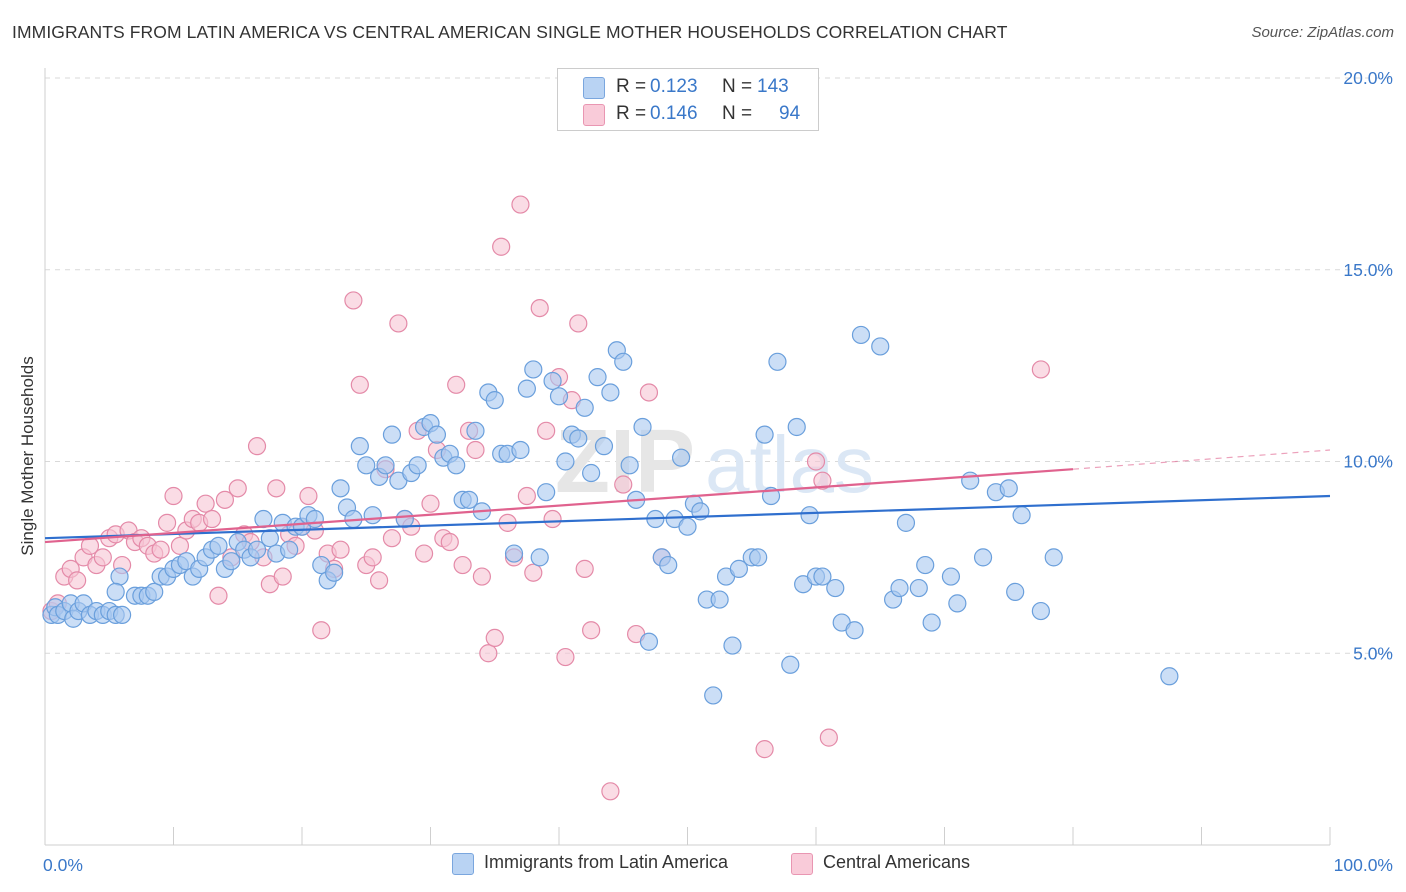 The width and height of the screenshot is (1406, 892). What do you see at coordinates (1373, 653) in the screenshot?
I see `y-tick-label: 5.0%` at bounding box center [1373, 653].